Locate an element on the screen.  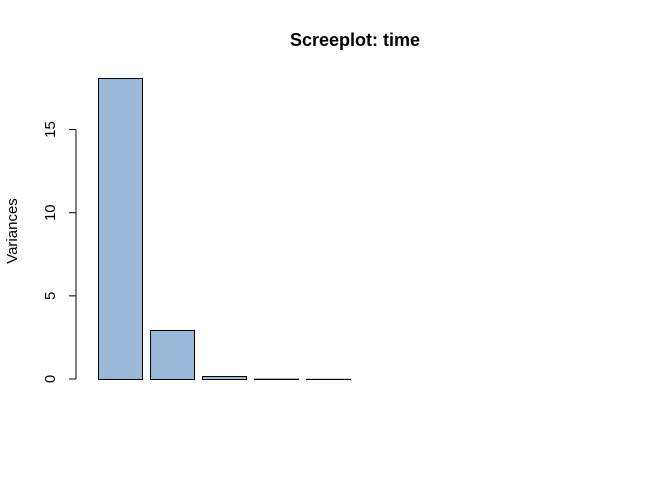
y-axis-label: Variances is located at coordinates (12, 231).